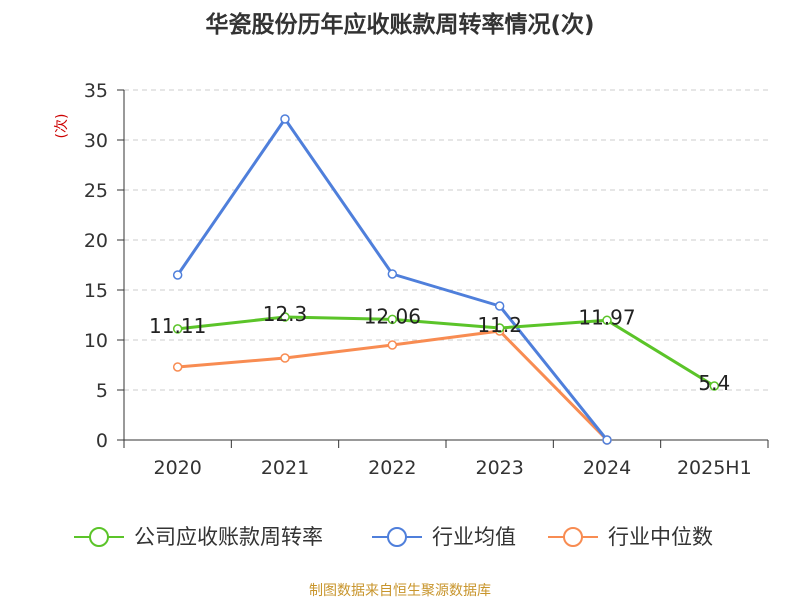  Describe the element at coordinates (96, 341) in the screenshot. I see `y-tick-label: 10` at that location.